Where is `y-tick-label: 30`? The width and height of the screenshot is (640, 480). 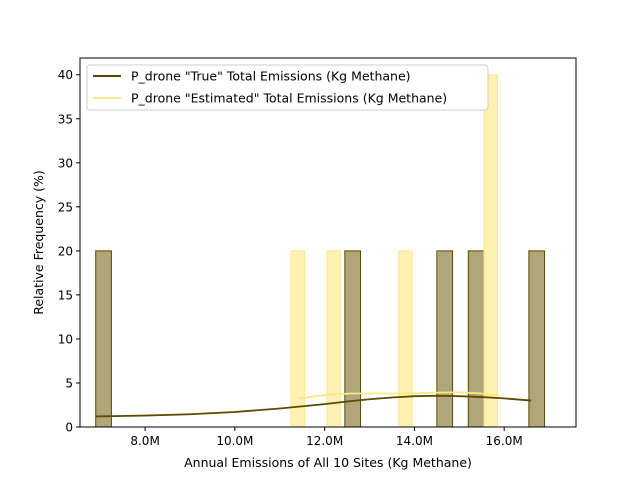
y-tick-label: 30 is located at coordinates (65, 163).